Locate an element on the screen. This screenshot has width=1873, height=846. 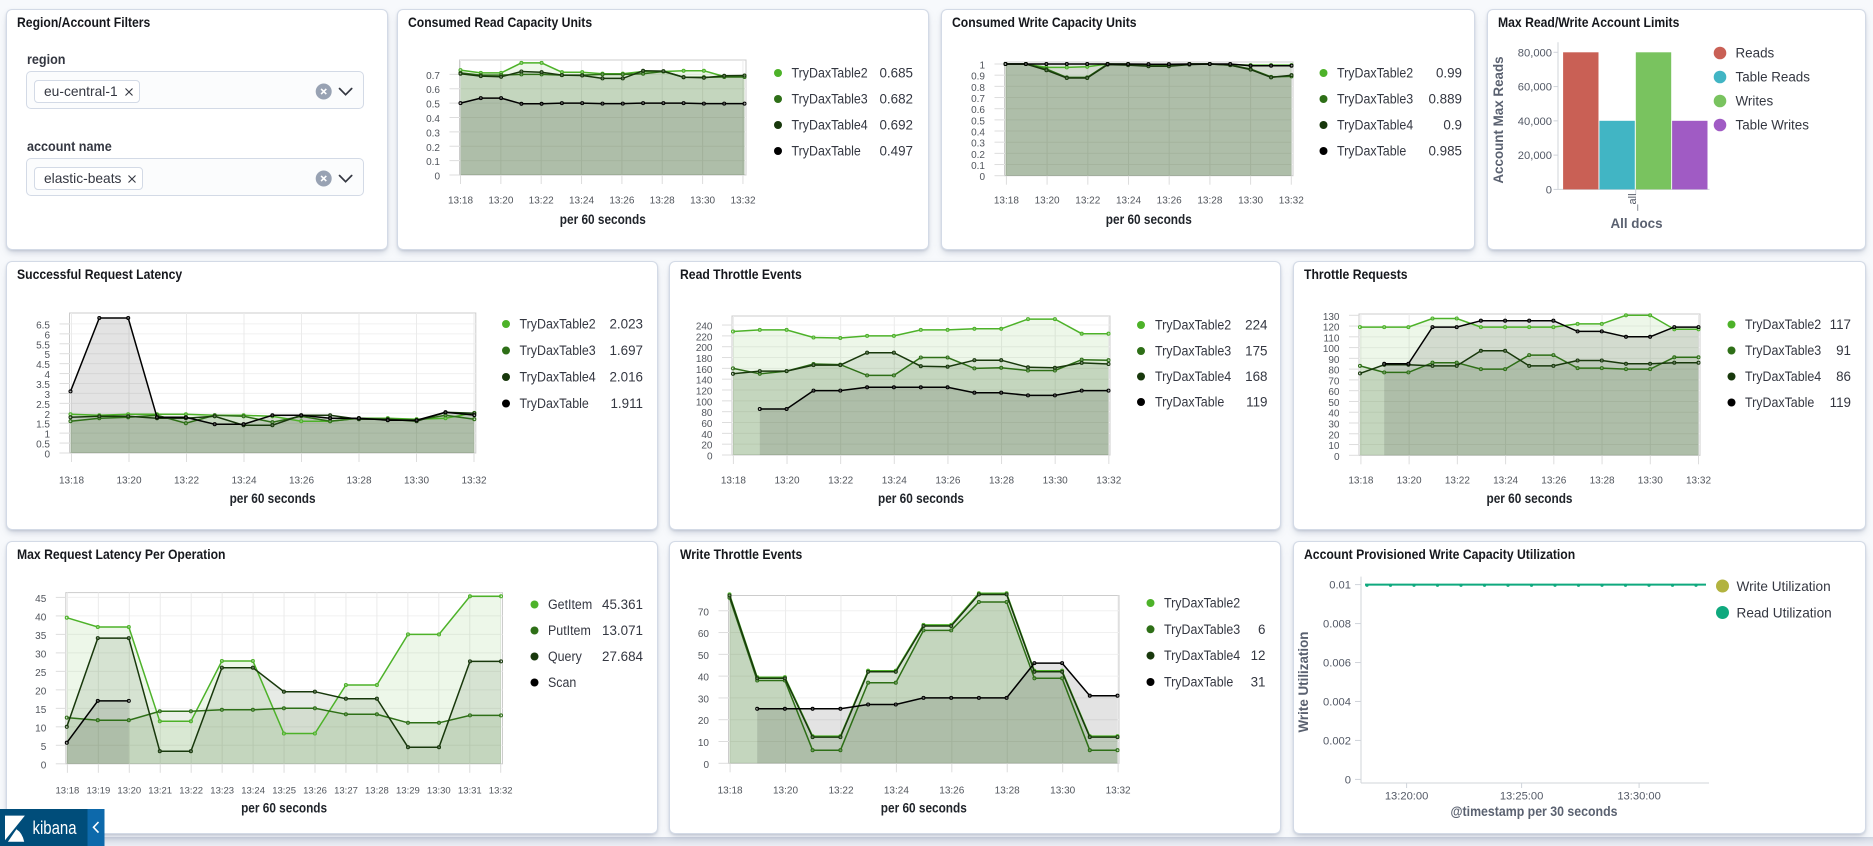
svg-text: Account Max Reads is located at coordinates (1498, 119).